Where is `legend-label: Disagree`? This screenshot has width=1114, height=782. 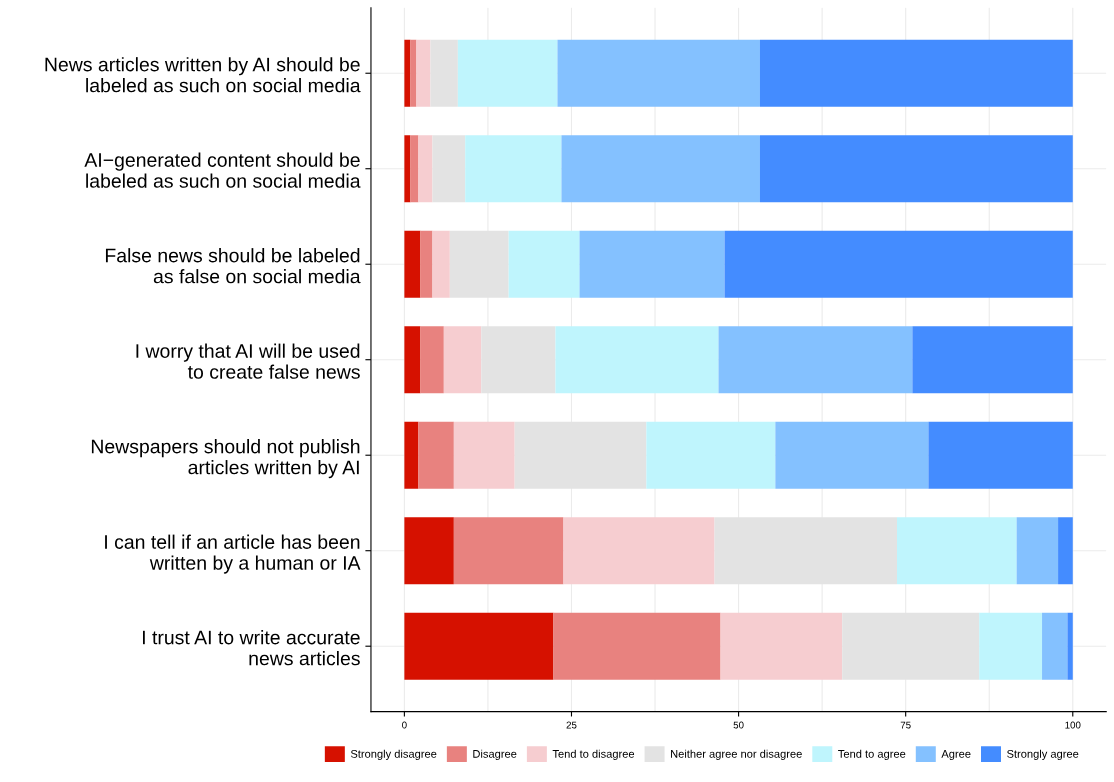 legend-label: Disagree is located at coordinates (495, 754).